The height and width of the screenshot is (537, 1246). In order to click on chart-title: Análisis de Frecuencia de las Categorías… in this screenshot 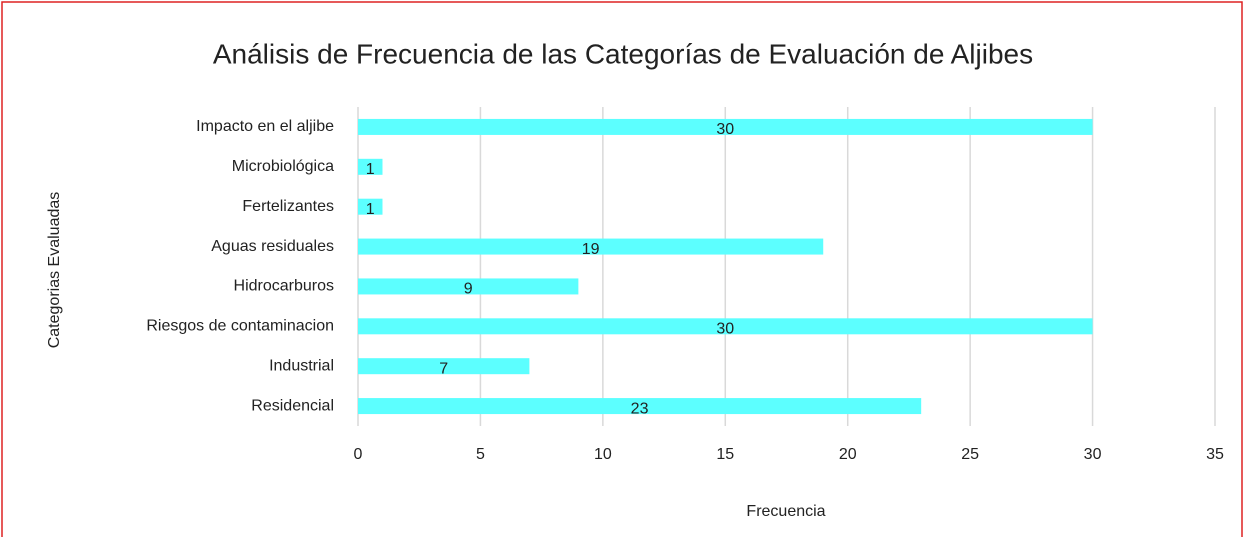, I will do `click(623, 53)`.